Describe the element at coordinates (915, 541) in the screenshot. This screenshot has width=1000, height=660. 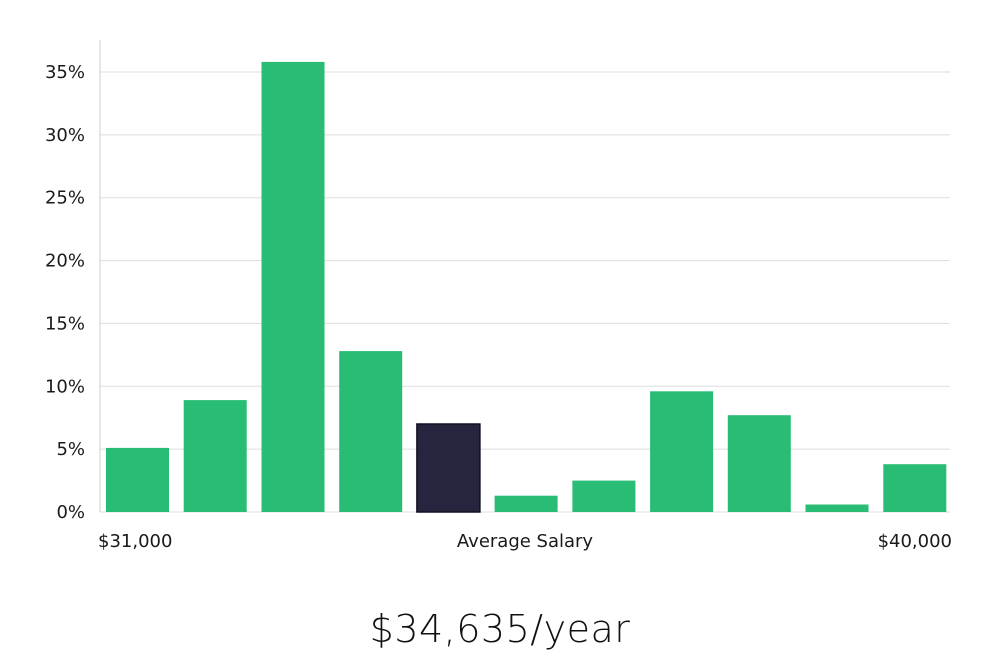
I see `x-label-max: $40,000` at that location.